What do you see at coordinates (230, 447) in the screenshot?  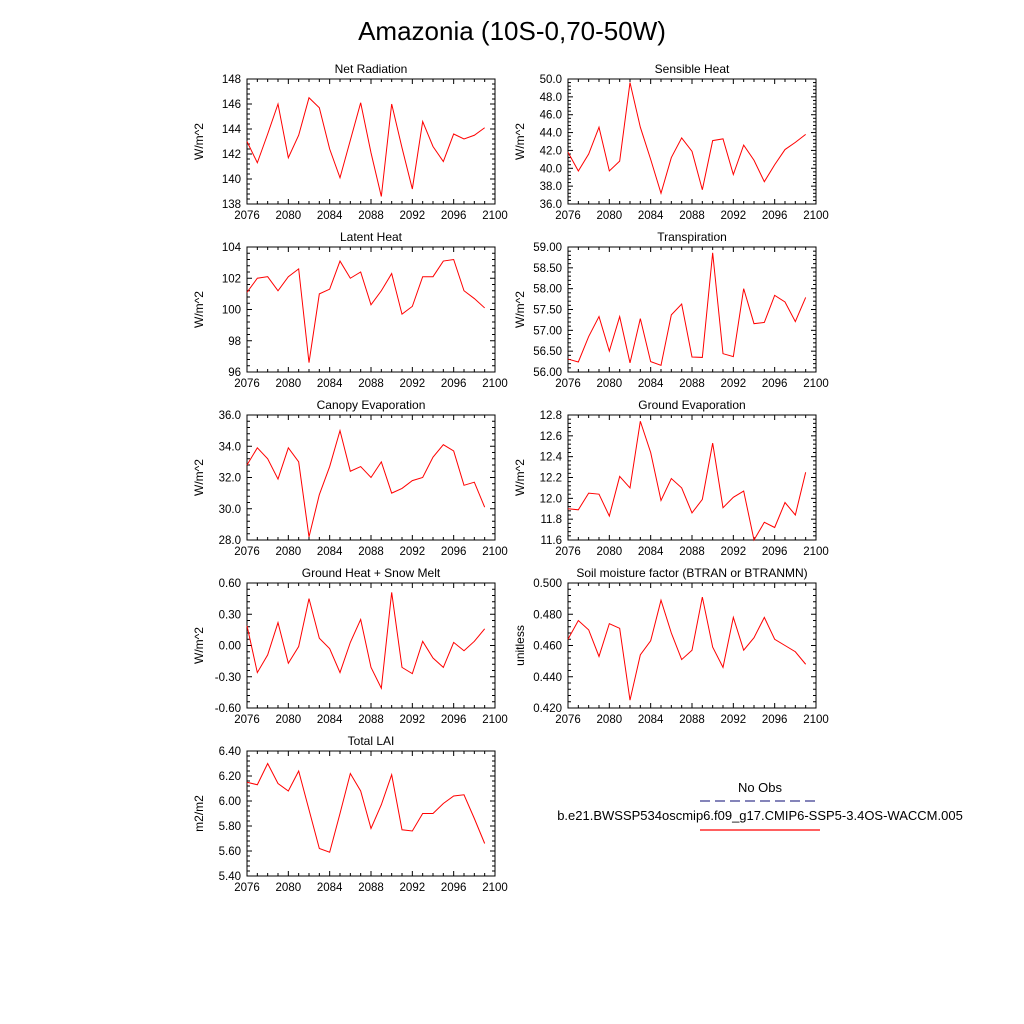 I see `y-tick-label: 34.0` at bounding box center [230, 447].